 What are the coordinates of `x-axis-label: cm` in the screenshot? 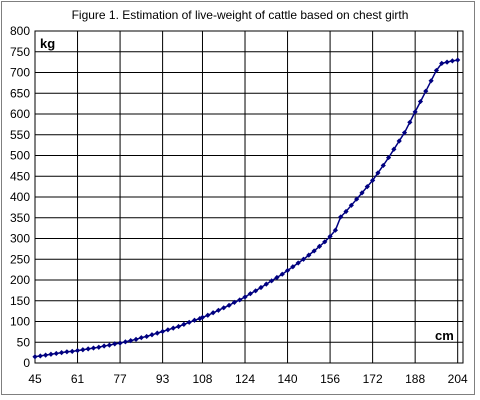 It's located at (444, 335).